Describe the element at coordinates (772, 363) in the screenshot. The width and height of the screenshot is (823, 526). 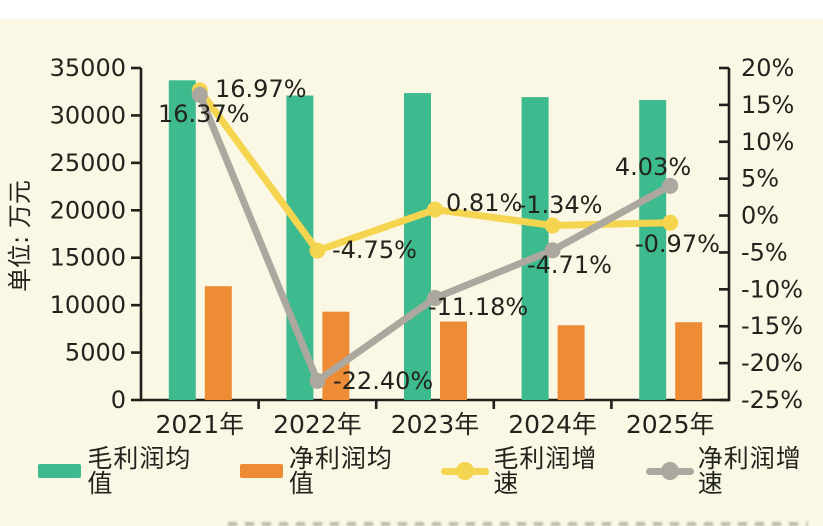
I see `svg-text: -20%` at that location.